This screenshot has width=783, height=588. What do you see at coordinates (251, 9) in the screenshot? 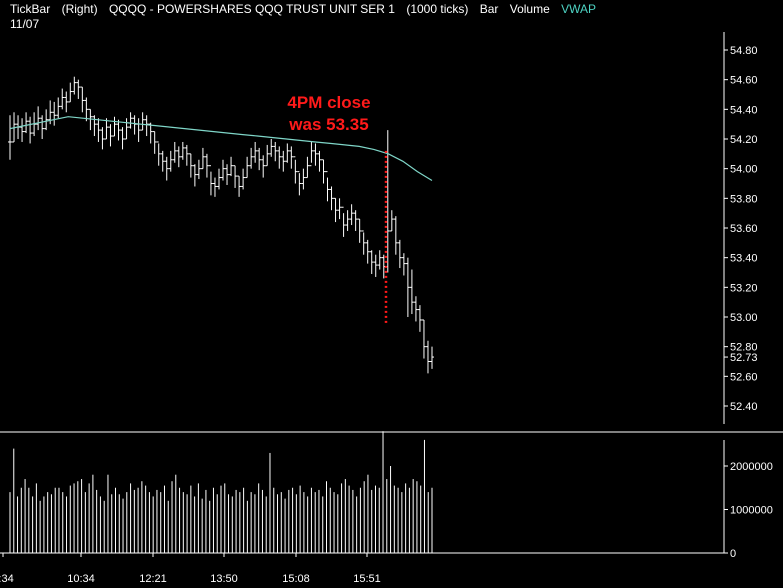
I see `instrument-label: QQQQ - POWERSHARES QQQ TRUST UNIT SER 1` at bounding box center [251, 9].